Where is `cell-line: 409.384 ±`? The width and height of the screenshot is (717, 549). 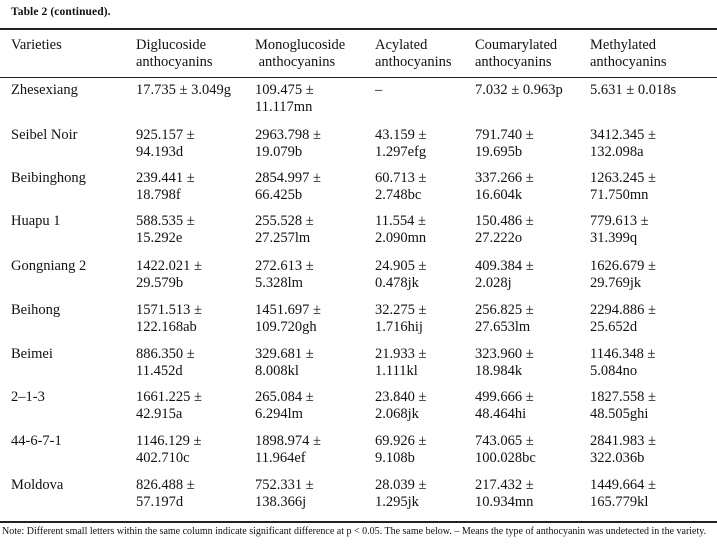
cell-line: 409.384 ± is located at coordinates (504, 266).